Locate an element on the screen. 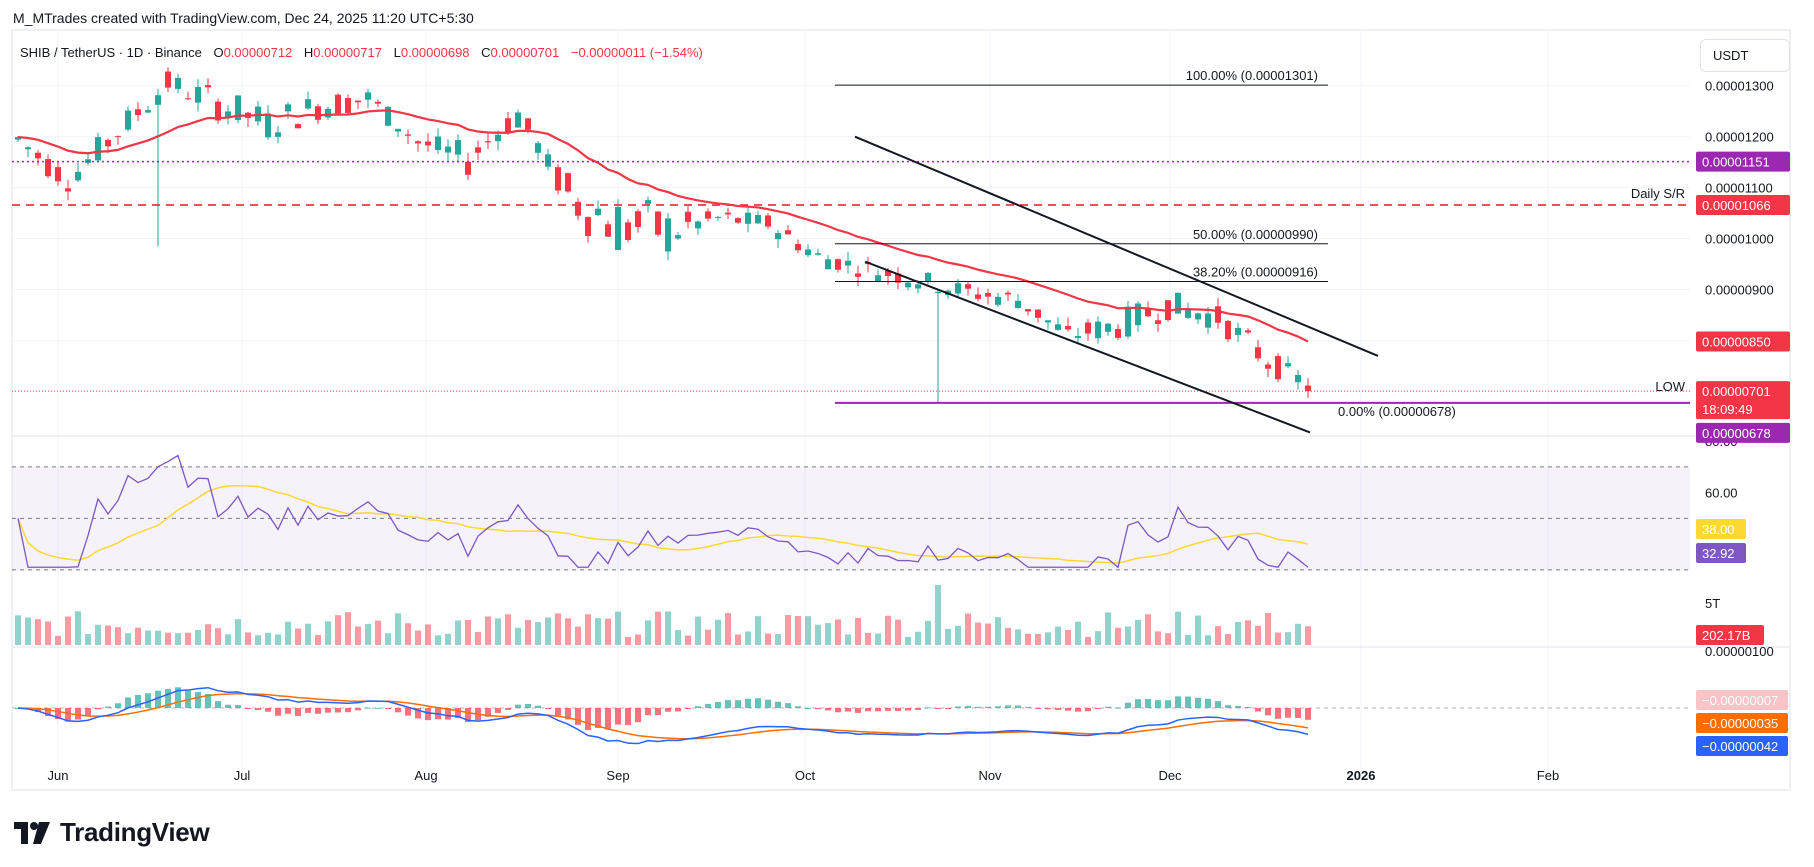 This screenshot has height=867, width=1814. tradingview-logo-icon is located at coordinates (32, 832).